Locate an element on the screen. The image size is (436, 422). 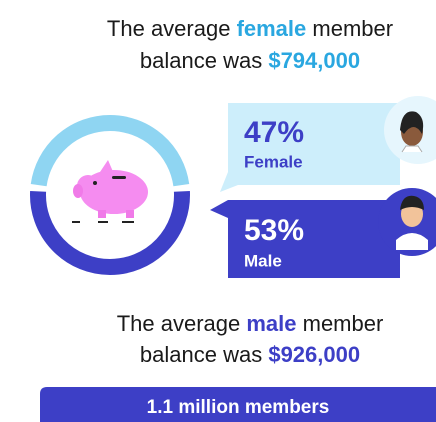
female-percent: 47% is located at coordinates (274, 132).